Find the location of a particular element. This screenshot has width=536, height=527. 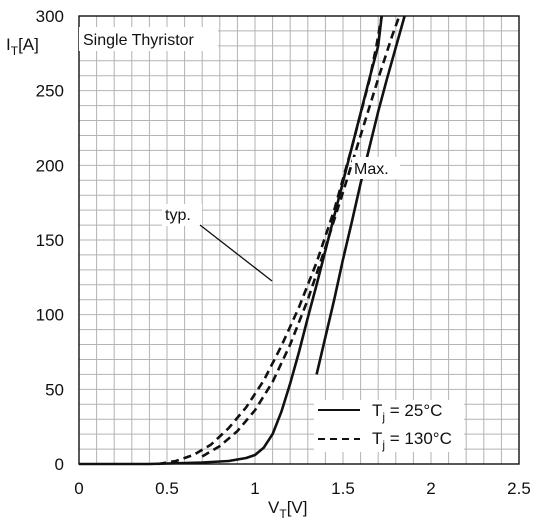

y-axis-label-sub: T is located at coordinates (15, 51).